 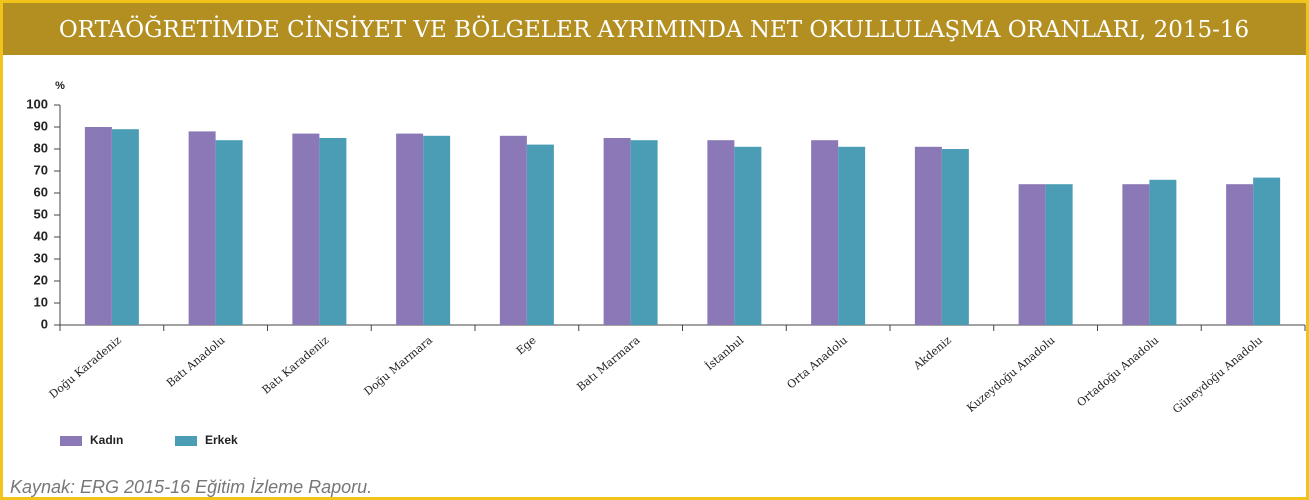 What do you see at coordinates (41, 125) in the screenshot?
I see `y-tick-label: 90` at bounding box center [41, 125].